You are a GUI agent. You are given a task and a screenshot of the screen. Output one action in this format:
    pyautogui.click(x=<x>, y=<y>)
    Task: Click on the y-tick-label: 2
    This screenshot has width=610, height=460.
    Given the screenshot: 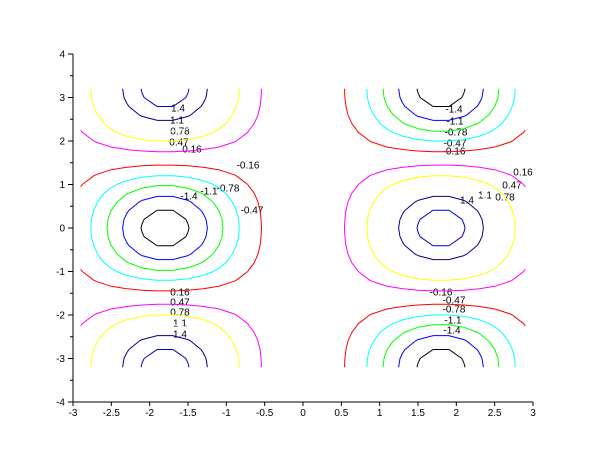 What is the action you would take?
    pyautogui.click(x=62, y=142)
    